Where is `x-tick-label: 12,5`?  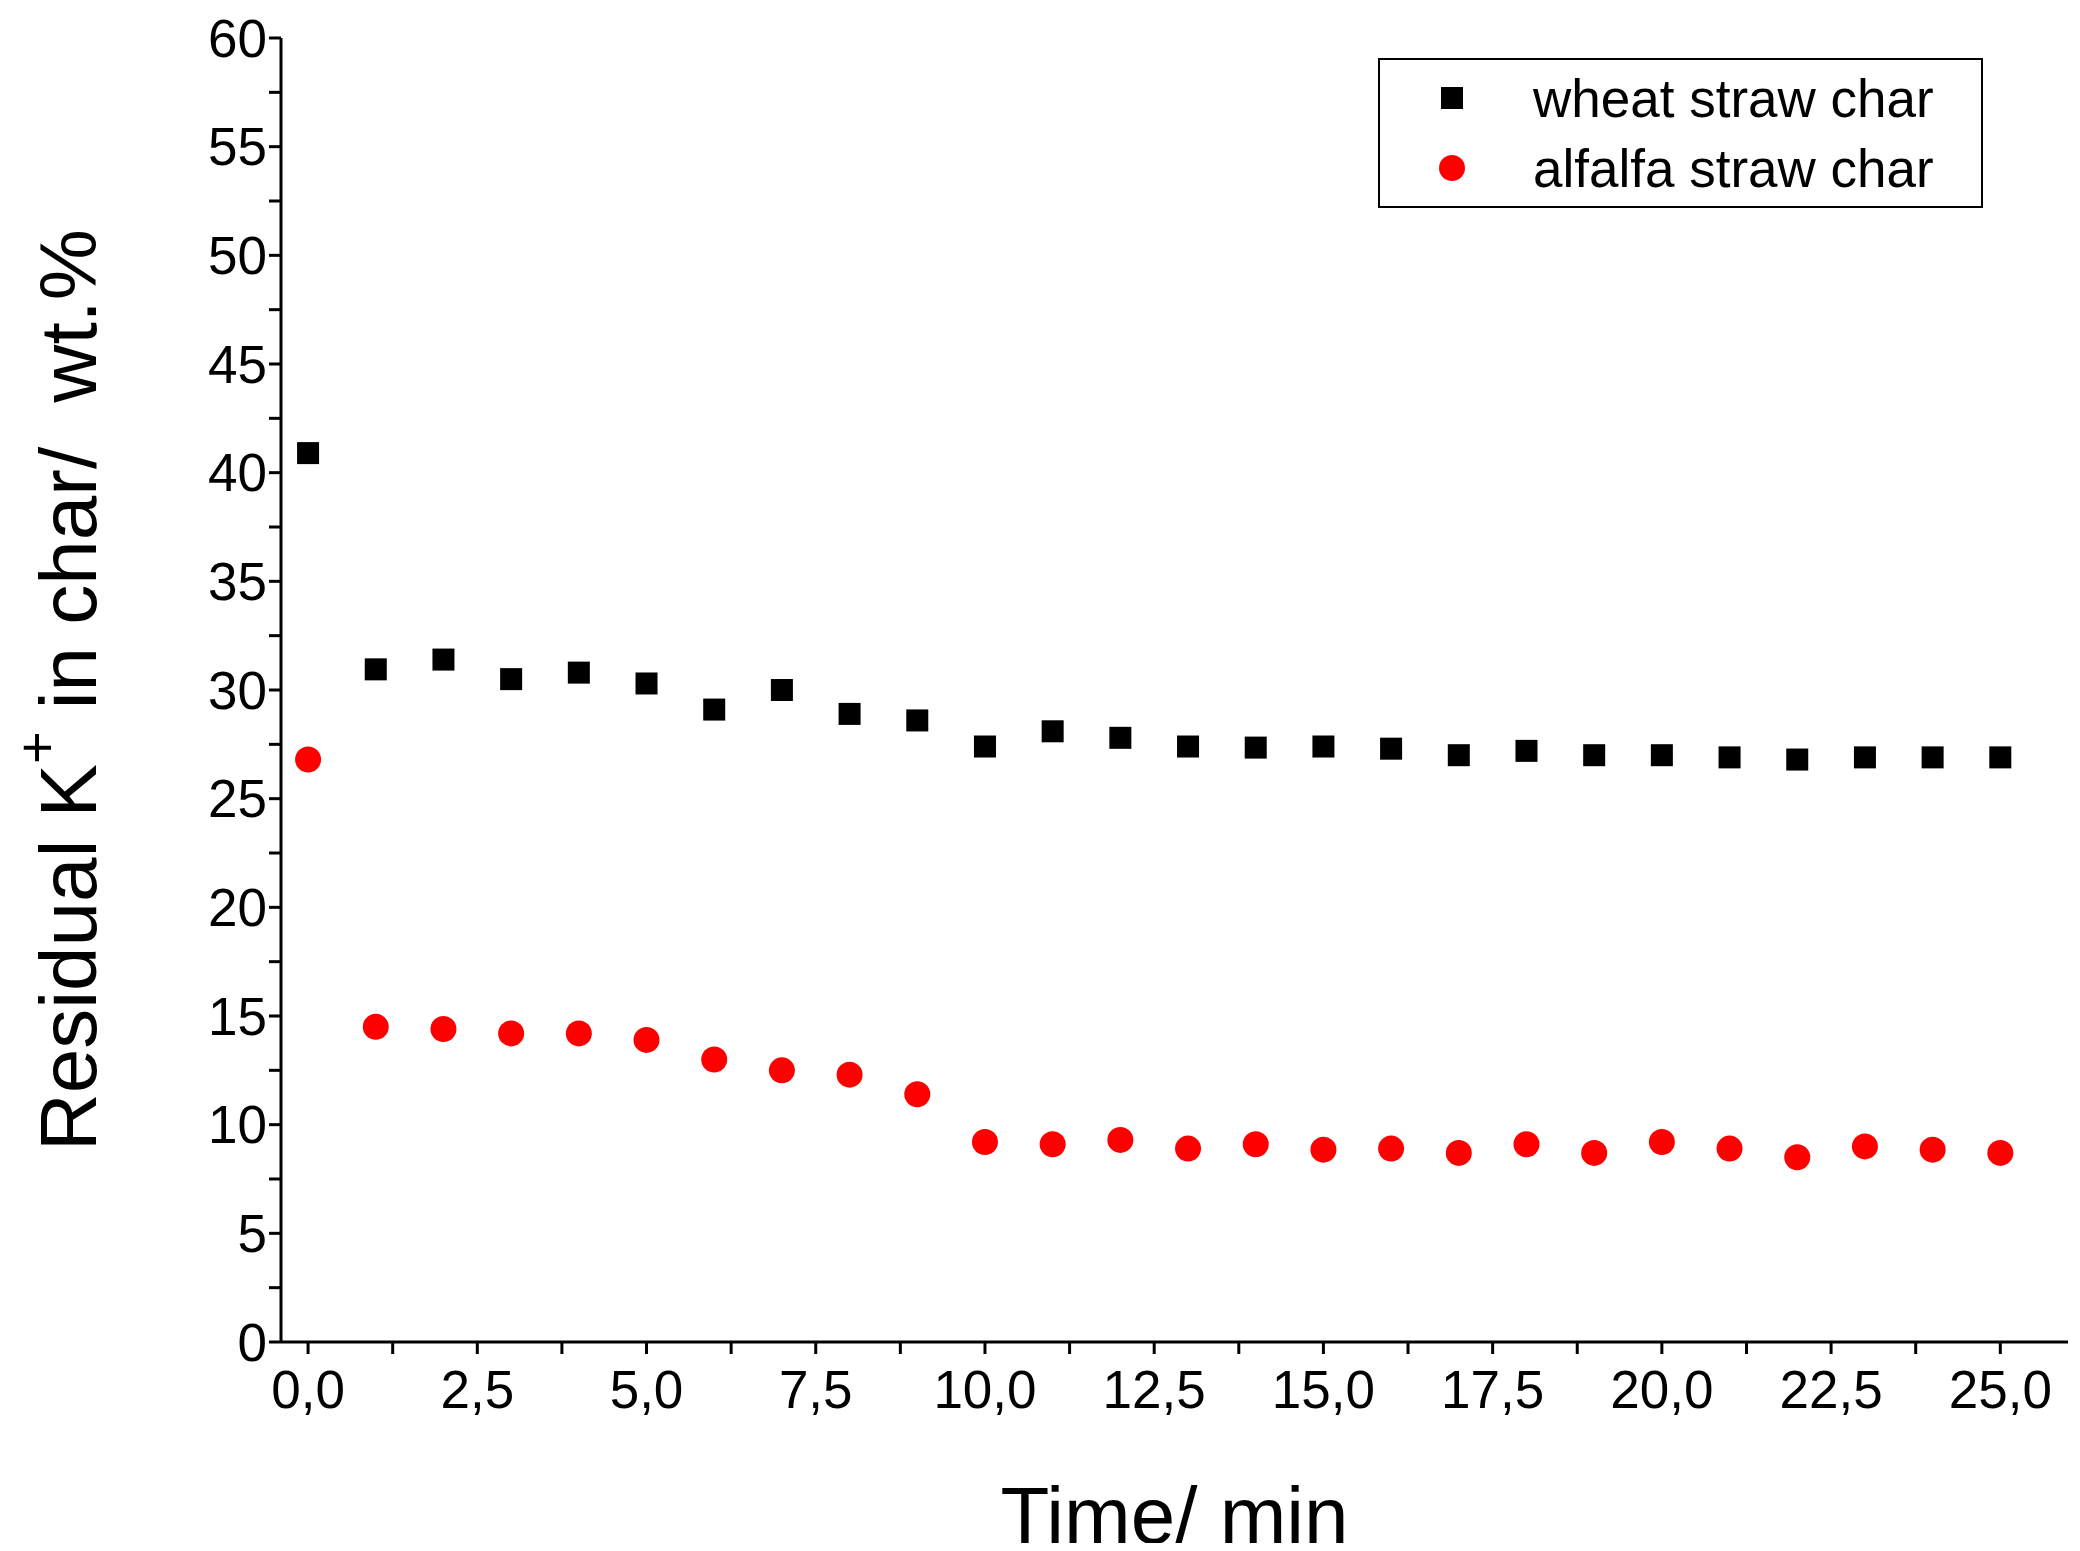
x-tick-label: 12,5 is located at coordinates (1154, 1389).